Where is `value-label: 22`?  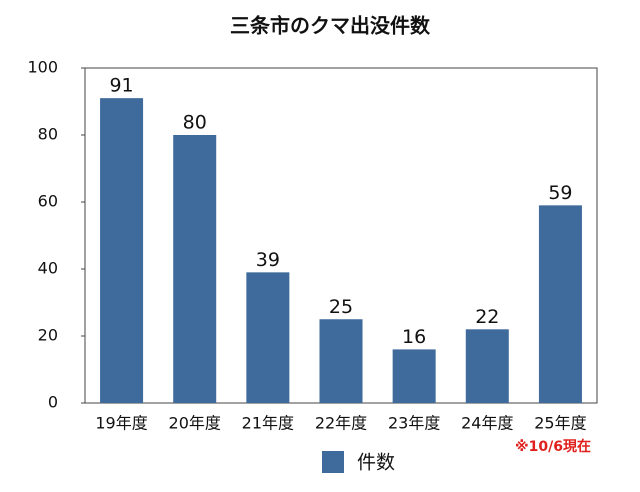 value-label: 22 is located at coordinates (487, 317).